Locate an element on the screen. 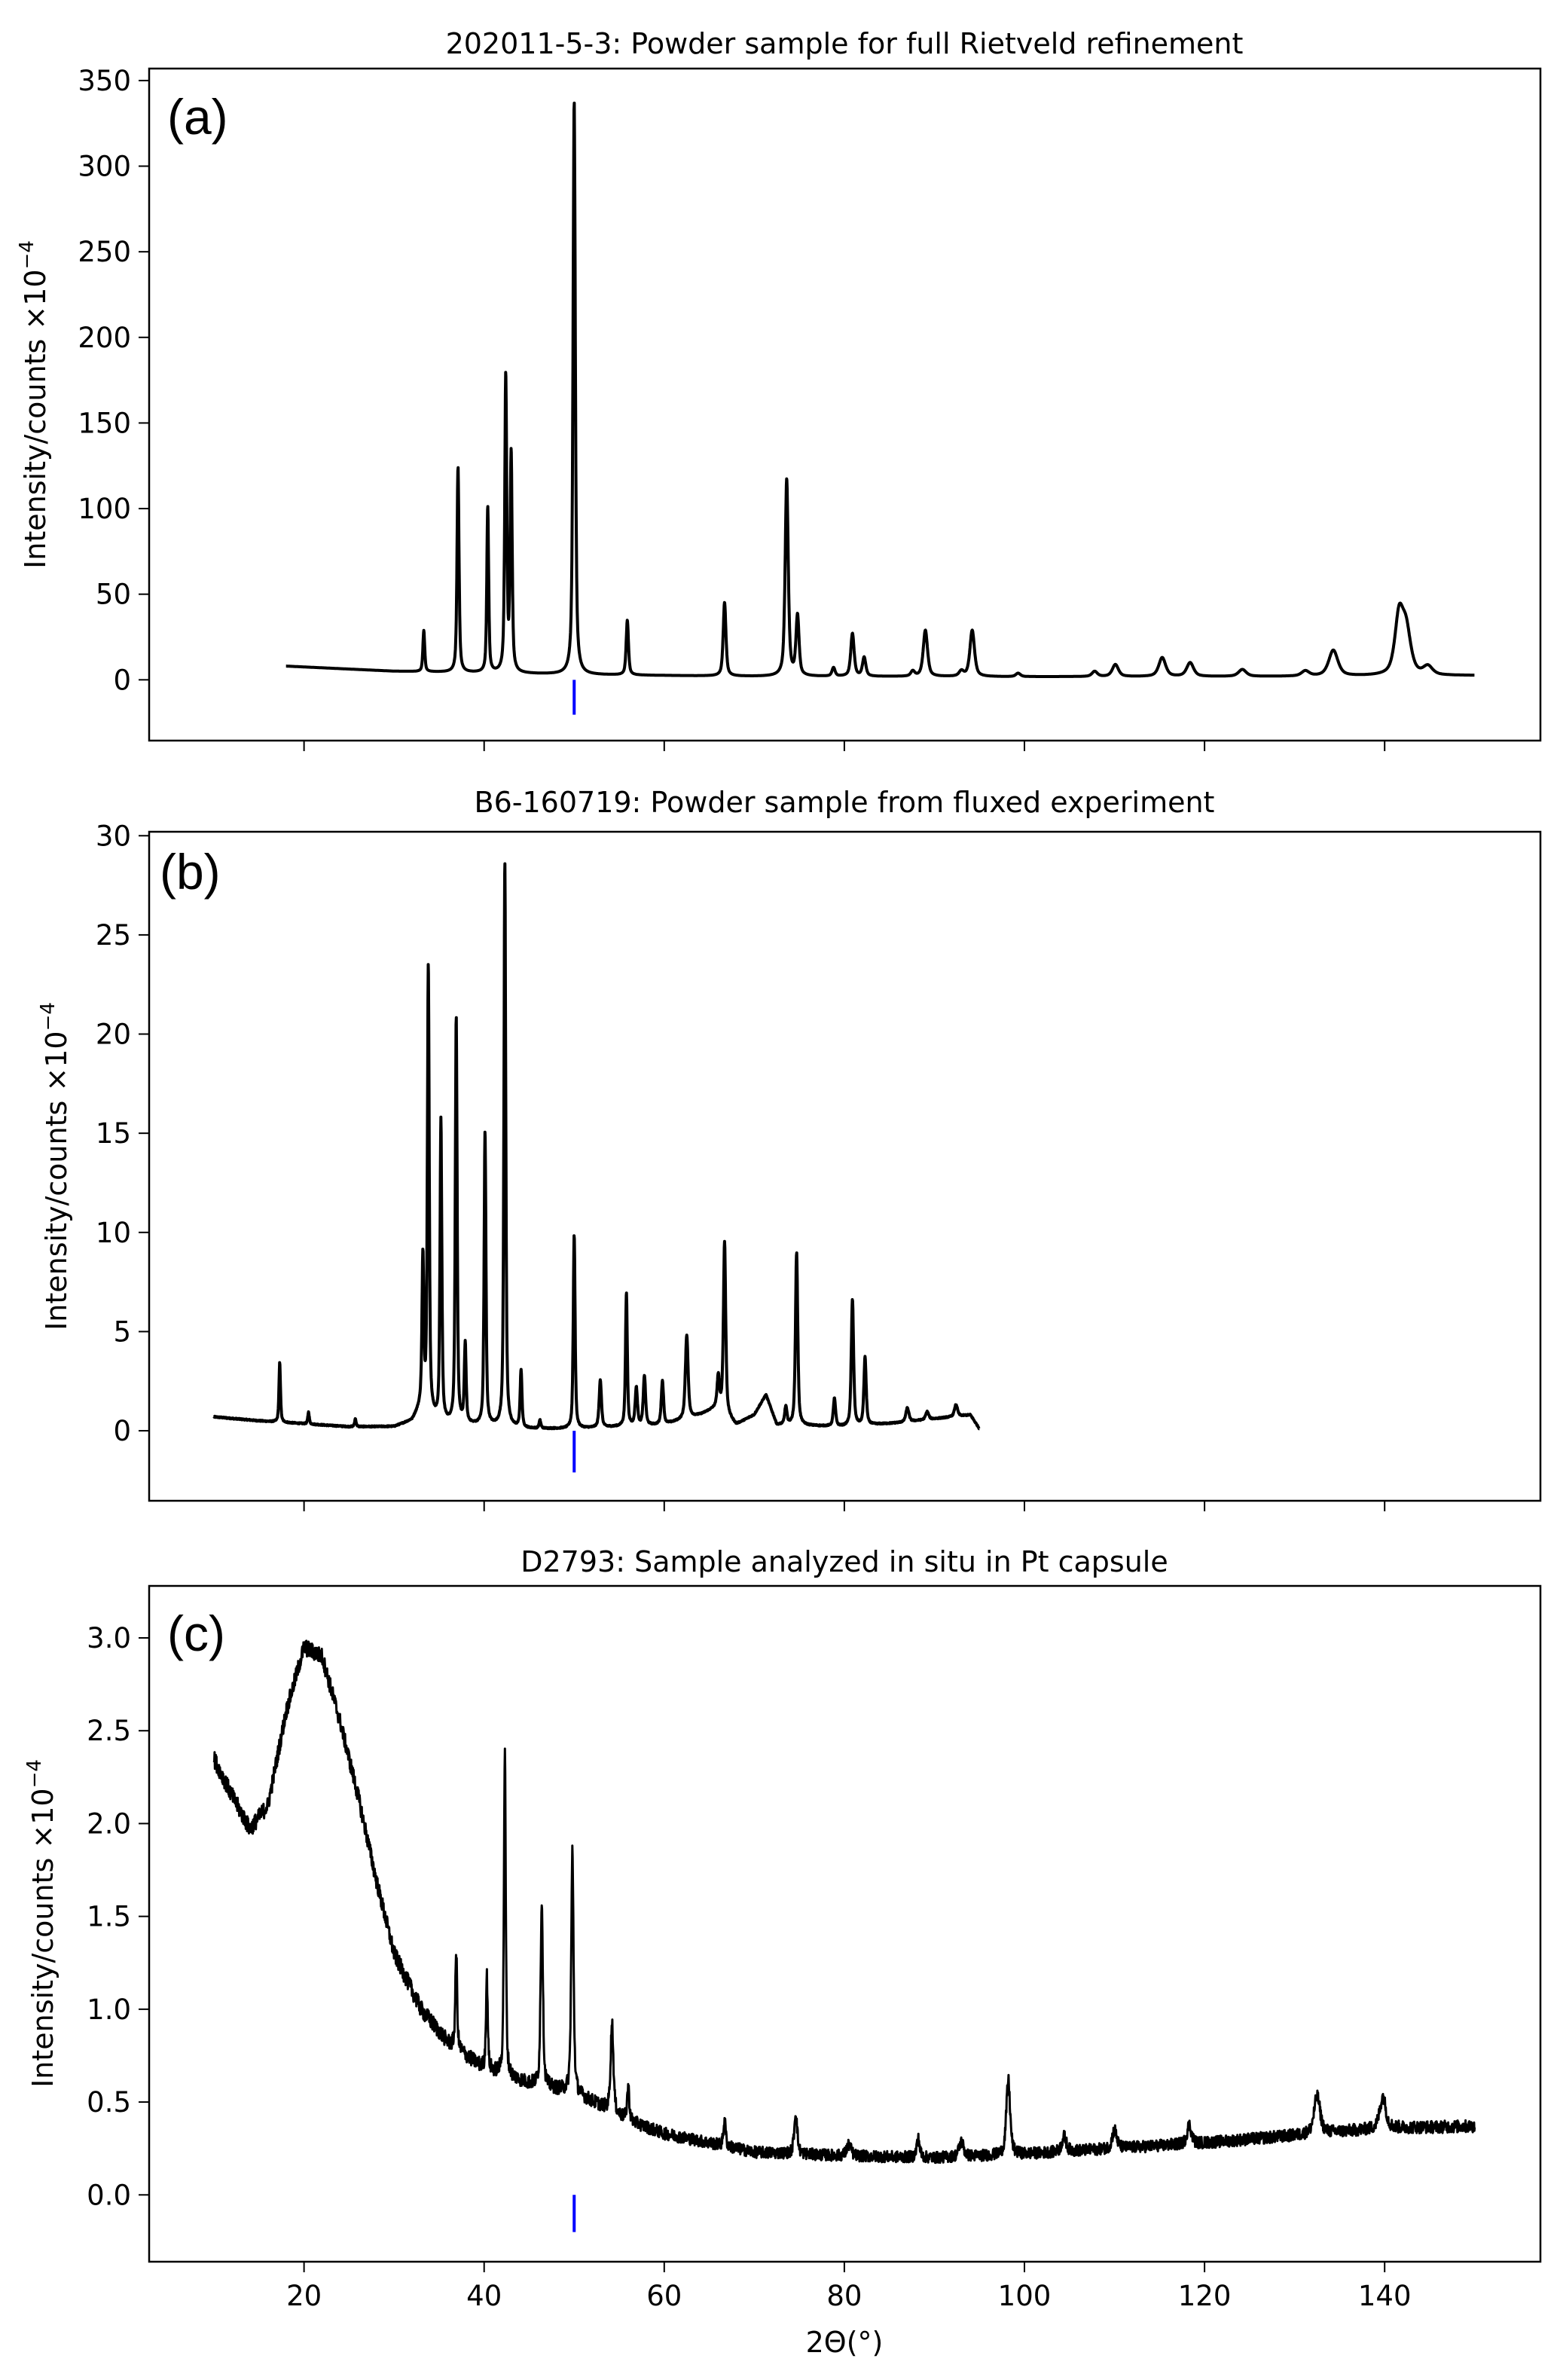  x-axis-label: 2Θ(°) is located at coordinates (845, 2342).